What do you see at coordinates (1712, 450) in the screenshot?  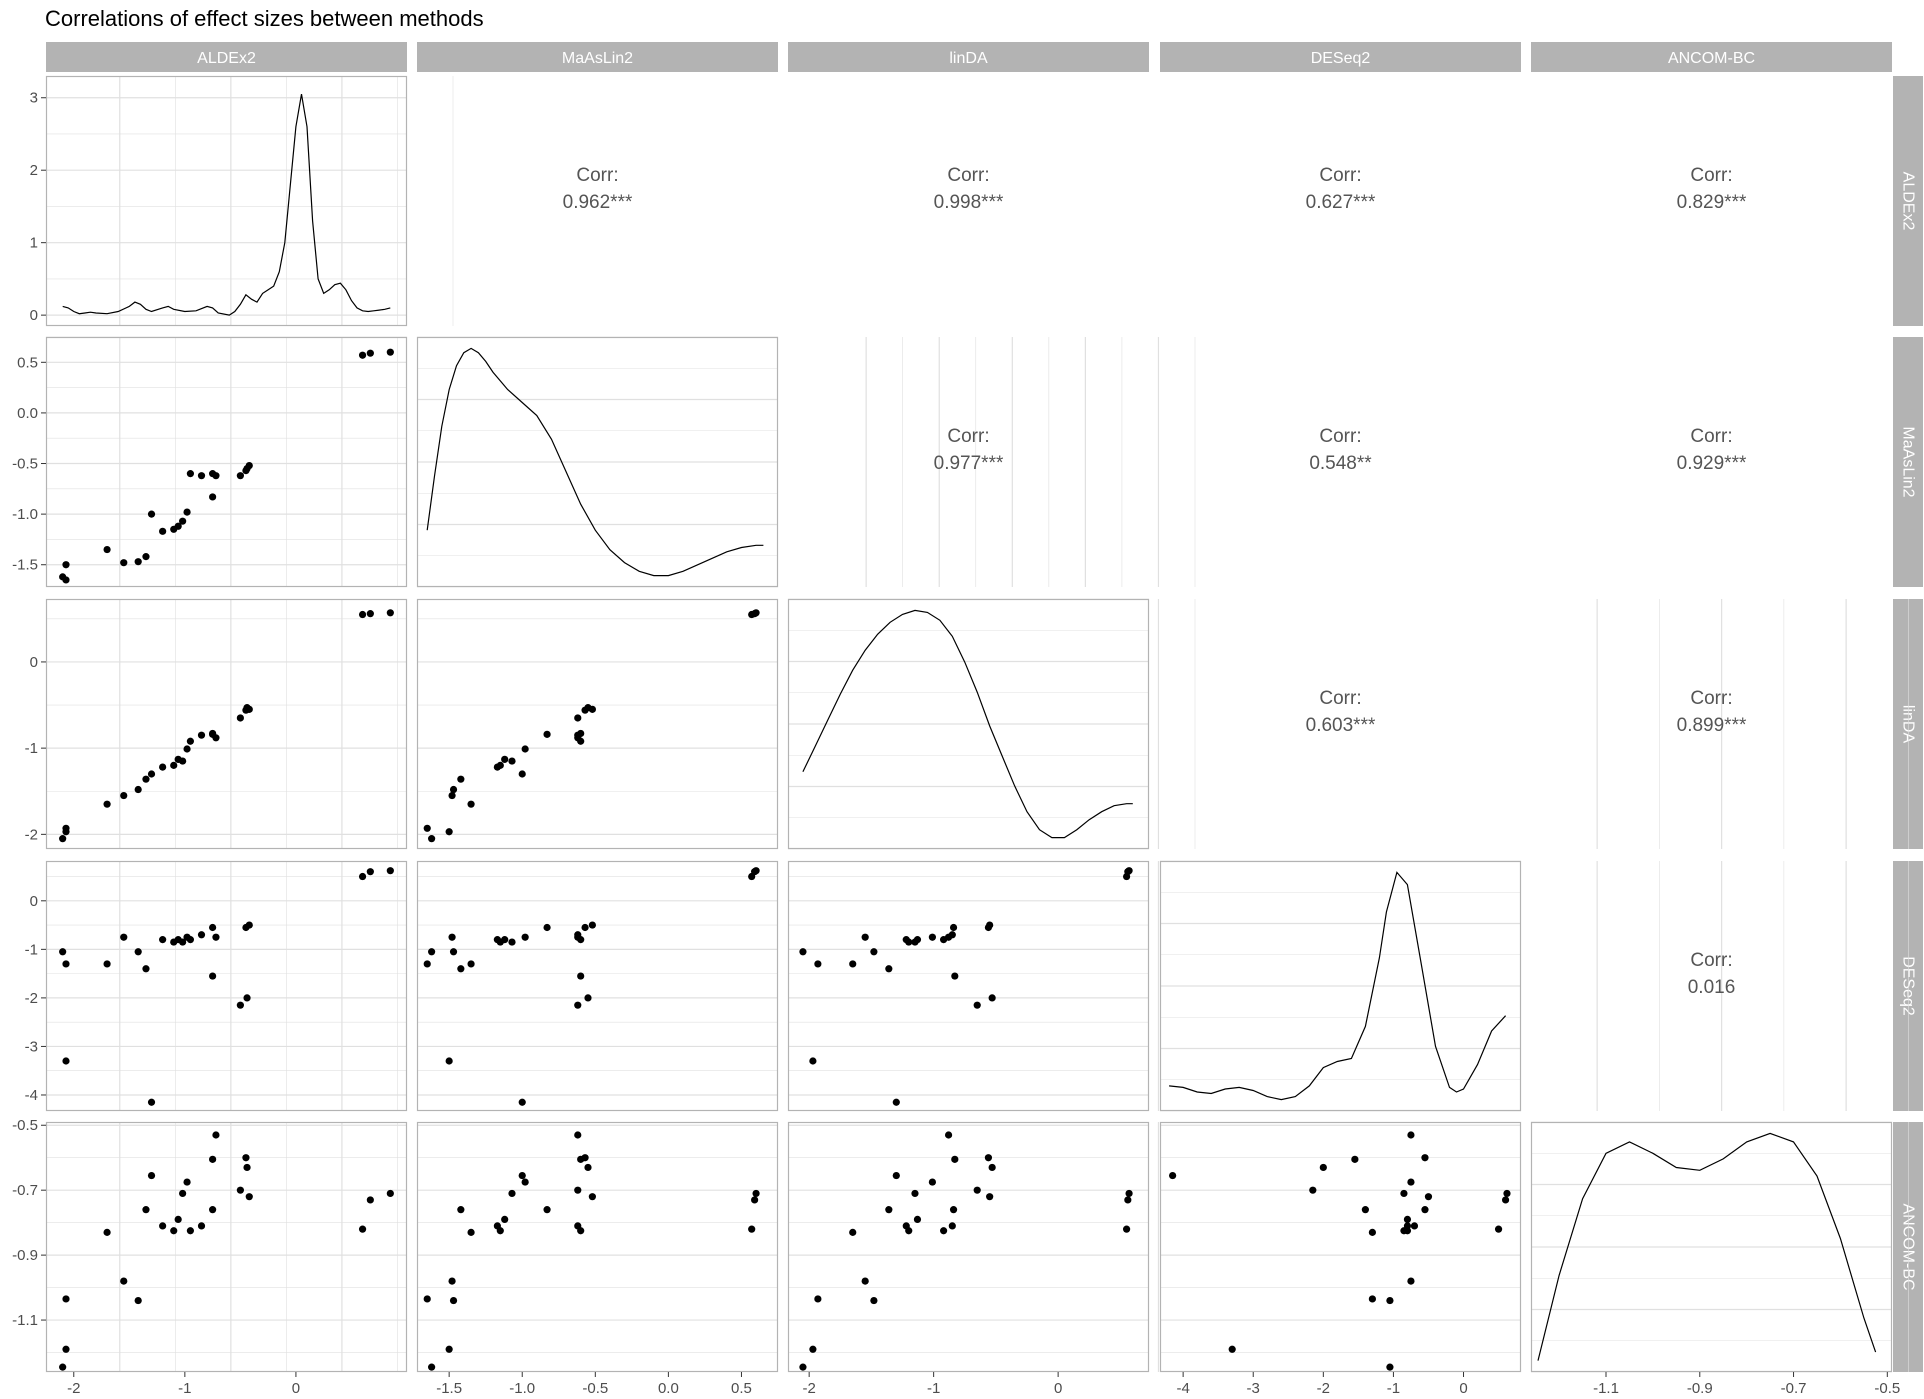 I see `corr-cell-maaslin2-ancom-bc: Corr: 0.929***` at bounding box center [1712, 450].